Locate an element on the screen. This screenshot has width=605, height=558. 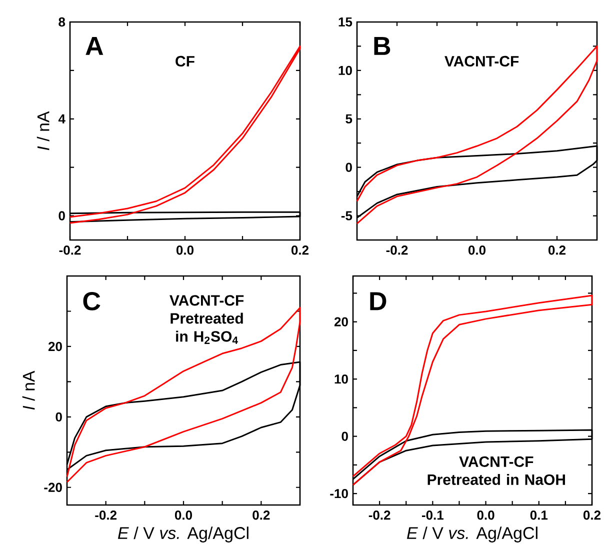
annotation: CF is located at coordinates (185, 61).